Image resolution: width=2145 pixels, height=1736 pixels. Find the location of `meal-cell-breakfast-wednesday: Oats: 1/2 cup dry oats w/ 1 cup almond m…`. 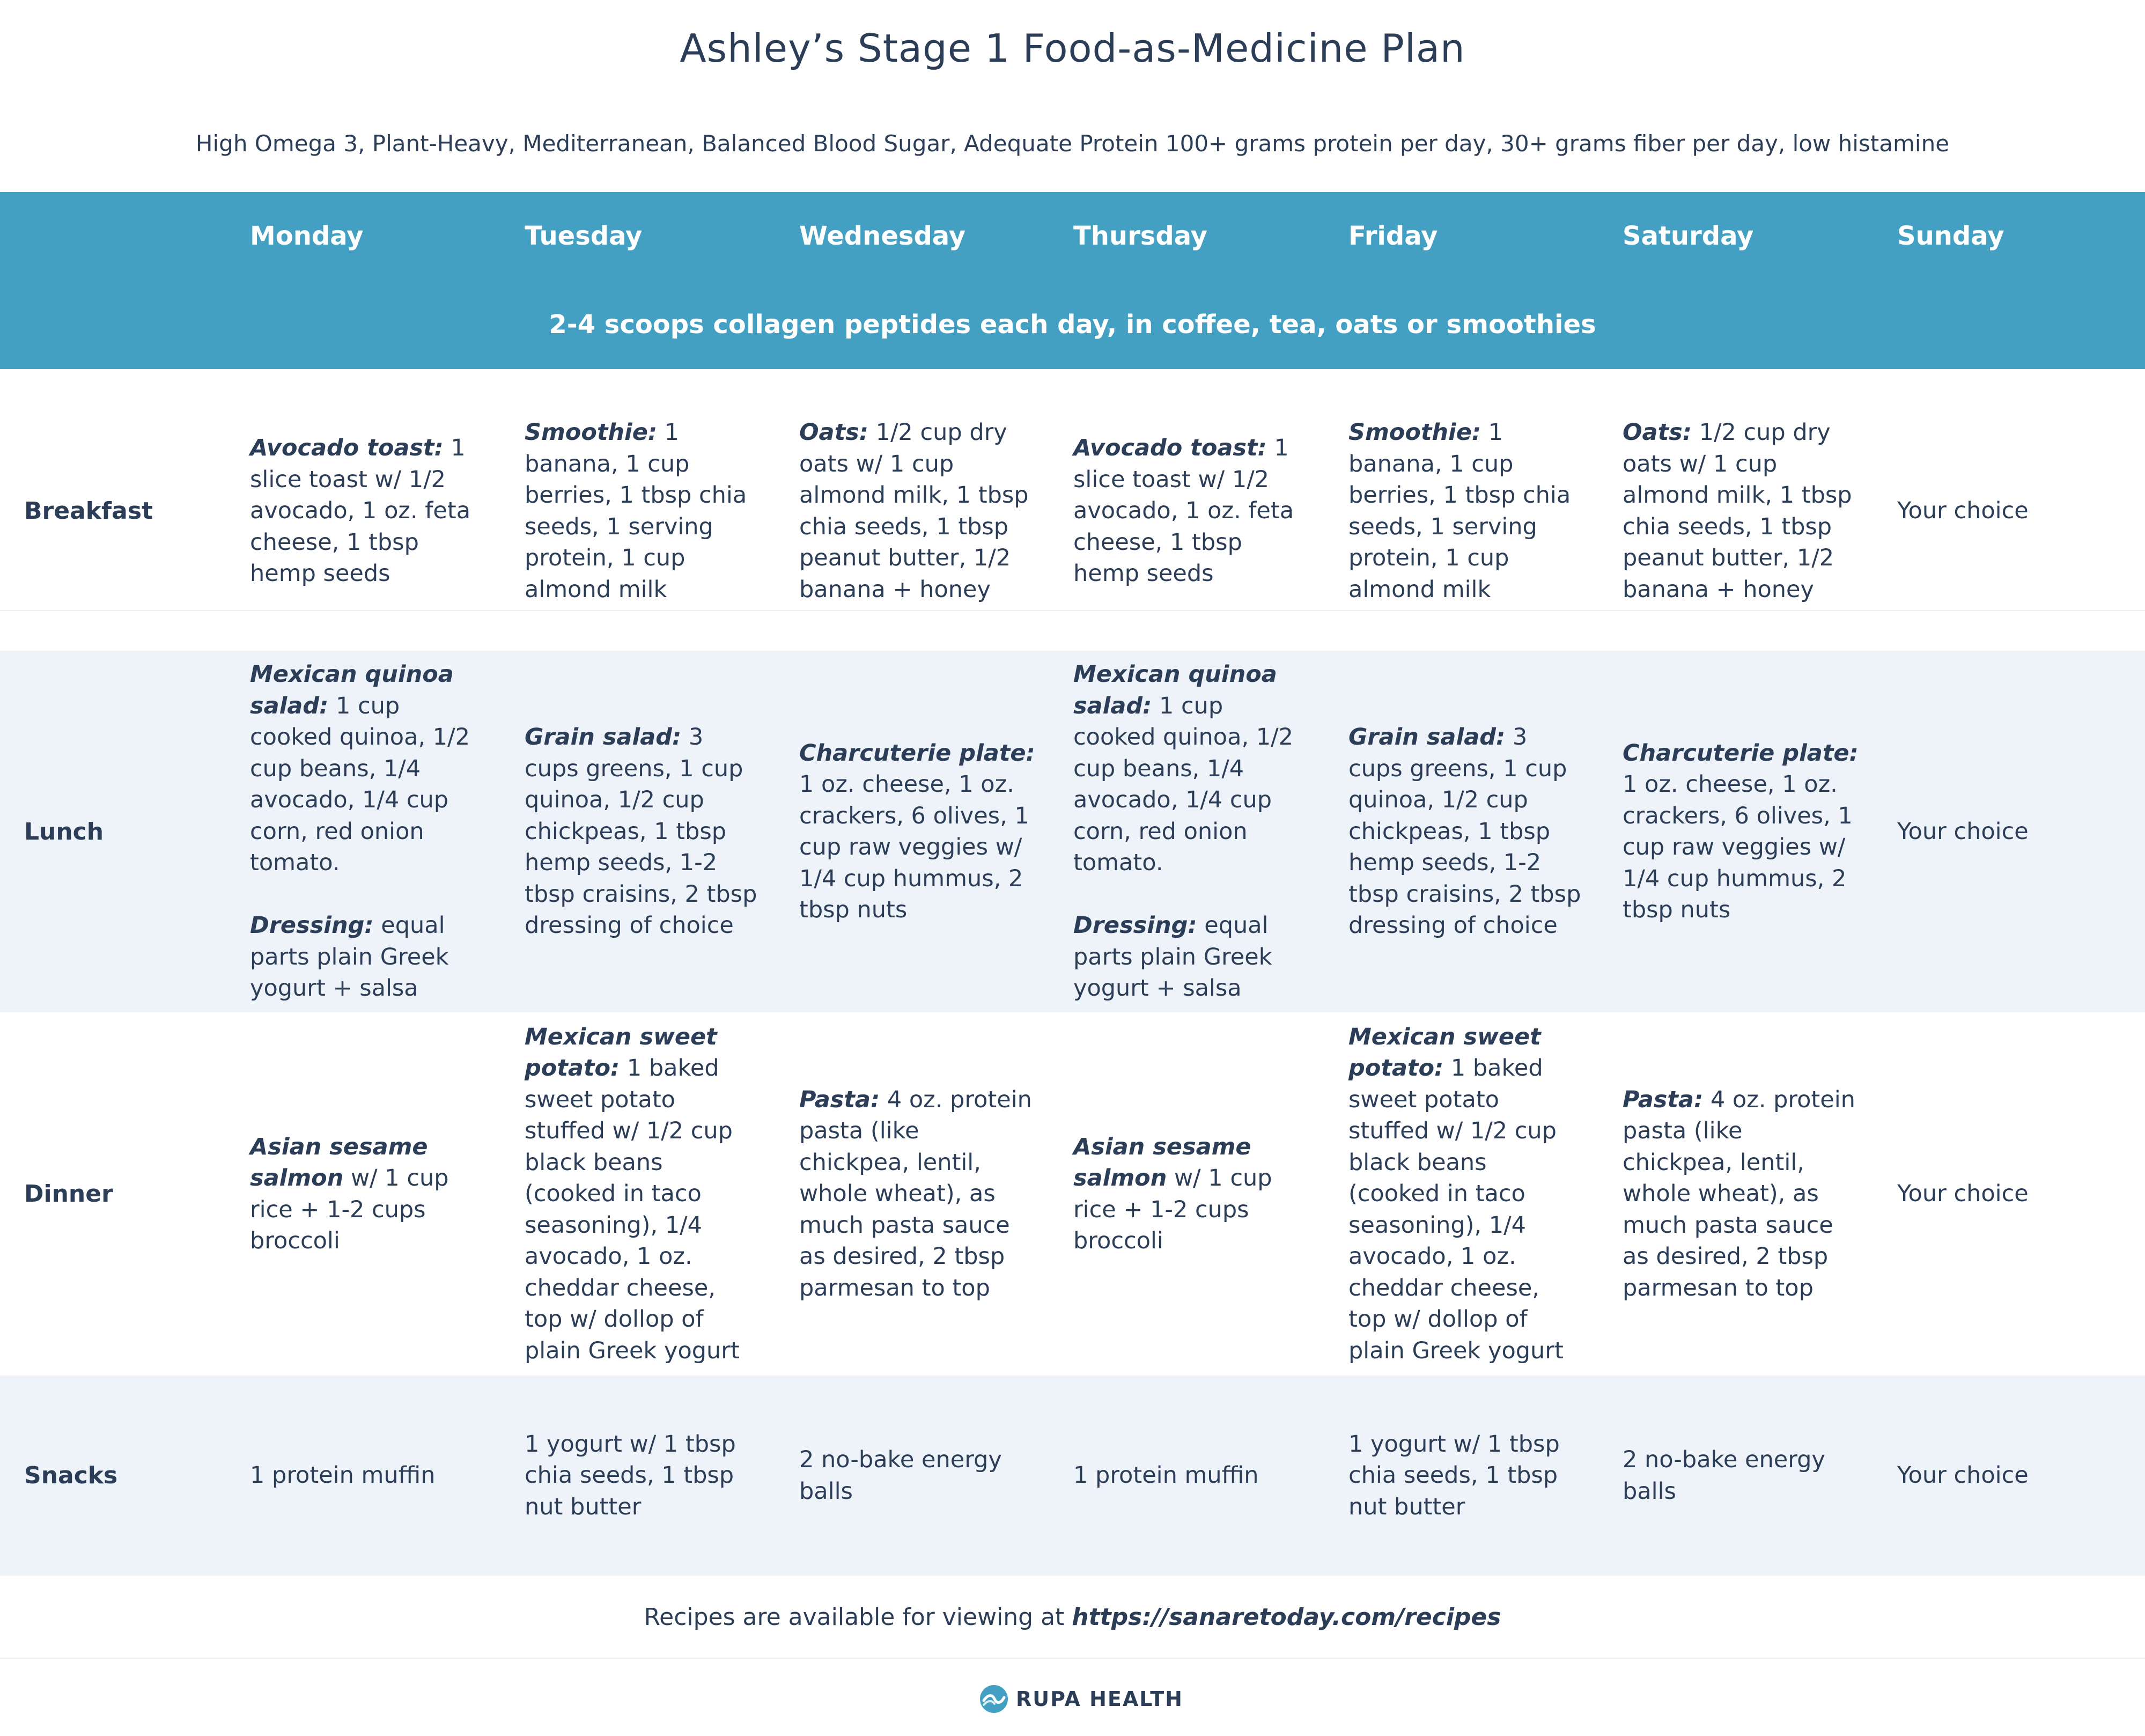

meal-cell-breakfast-wednesday: Oats: 1/2 cup dry oats w/ 1 cup almond m… is located at coordinates (917, 511).